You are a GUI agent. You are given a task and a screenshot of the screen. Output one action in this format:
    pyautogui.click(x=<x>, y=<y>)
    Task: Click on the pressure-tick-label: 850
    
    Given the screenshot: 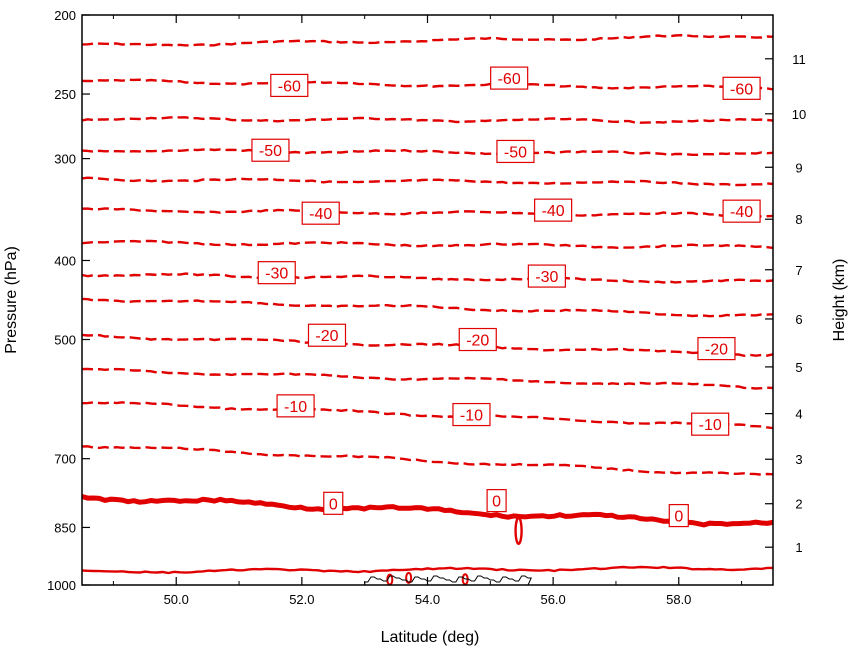 What is the action you would take?
    pyautogui.click(x=65, y=527)
    